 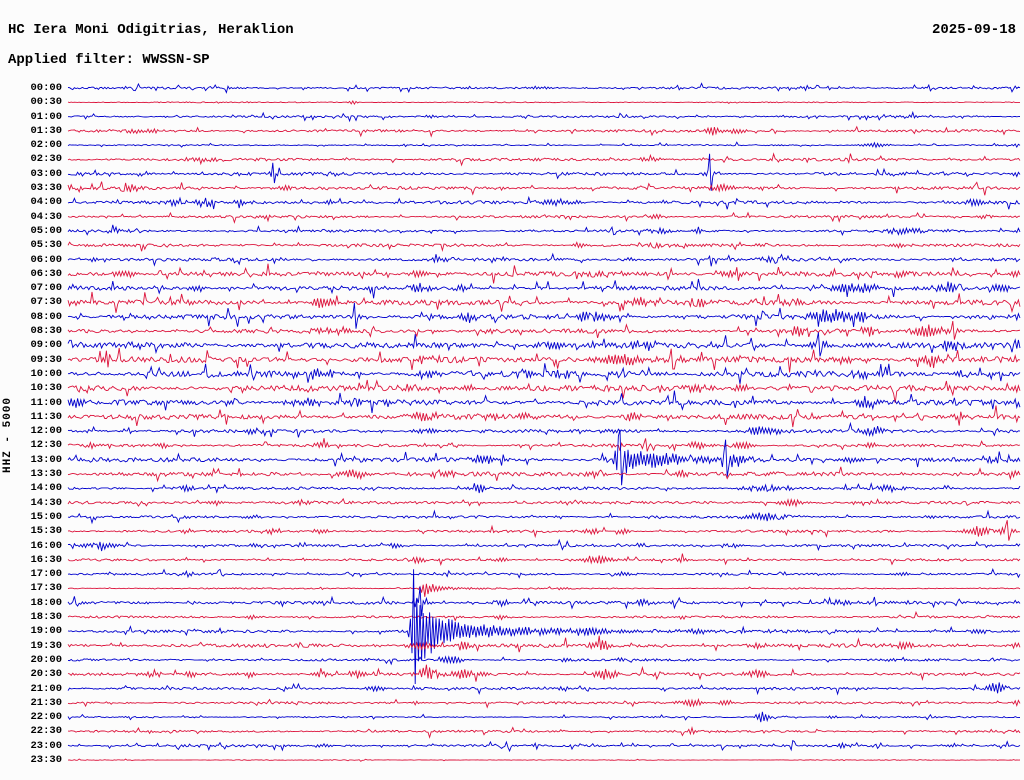 What do you see at coordinates (46, 516) in the screenshot?
I see `trace-time-label: 15:00` at bounding box center [46, 516].